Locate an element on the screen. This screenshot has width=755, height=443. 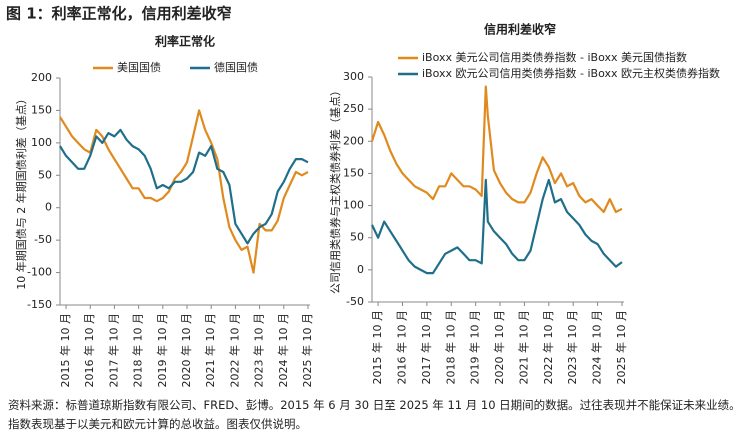
legend-label: iBoxx 欧元公司信用类债券指数 - iBoxx 欧元主权类债券指数 is located at coordinates (571, 73).